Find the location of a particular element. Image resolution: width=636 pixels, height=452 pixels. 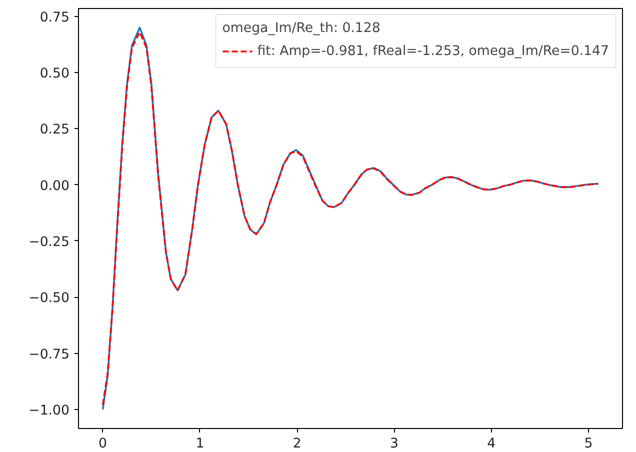

y-tick-label: −0.75 is located at coordinates (49, 354).